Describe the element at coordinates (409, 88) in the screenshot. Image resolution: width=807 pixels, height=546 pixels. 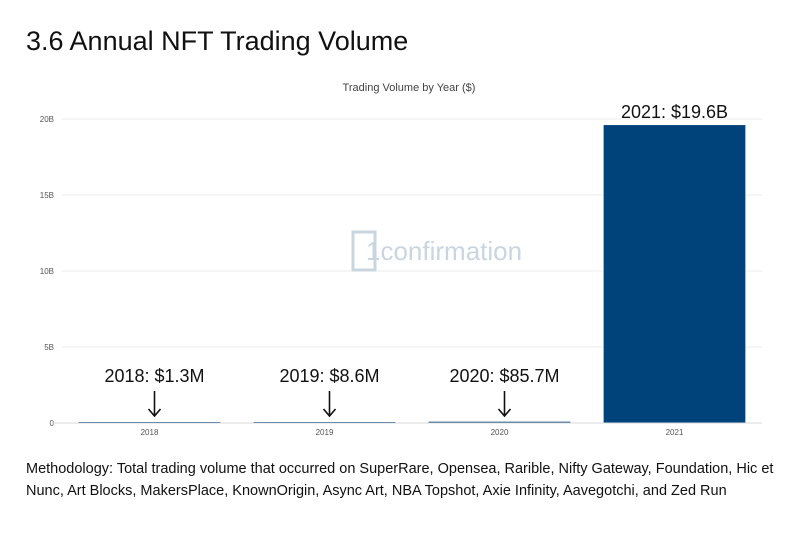
I see `chart-title: Trading Volume by Year ($)` at that location.